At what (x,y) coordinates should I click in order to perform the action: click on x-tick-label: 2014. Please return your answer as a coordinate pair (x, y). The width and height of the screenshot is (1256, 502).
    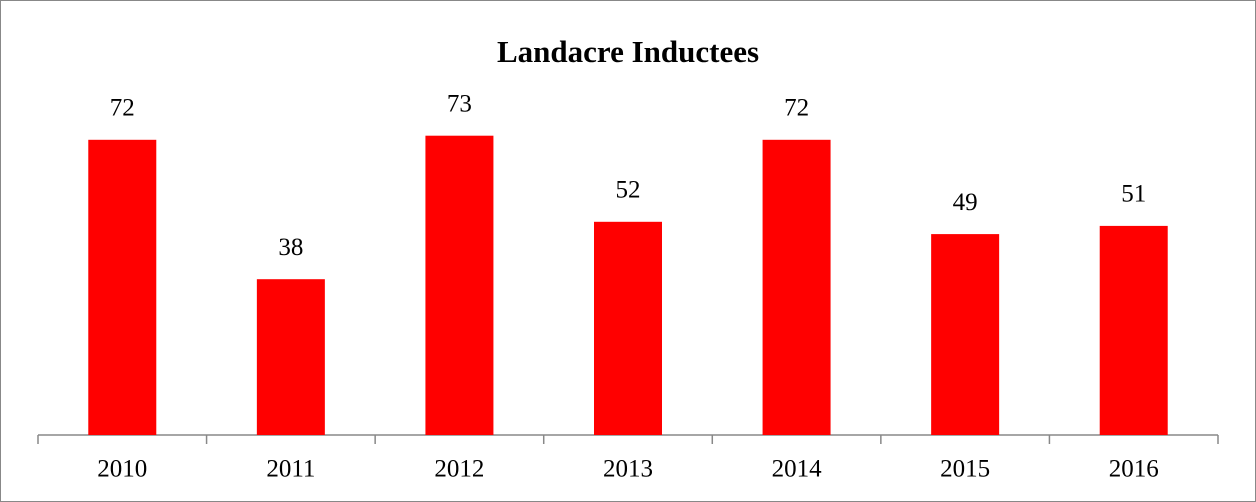
    Looking at the image, I should click on (797, 469).